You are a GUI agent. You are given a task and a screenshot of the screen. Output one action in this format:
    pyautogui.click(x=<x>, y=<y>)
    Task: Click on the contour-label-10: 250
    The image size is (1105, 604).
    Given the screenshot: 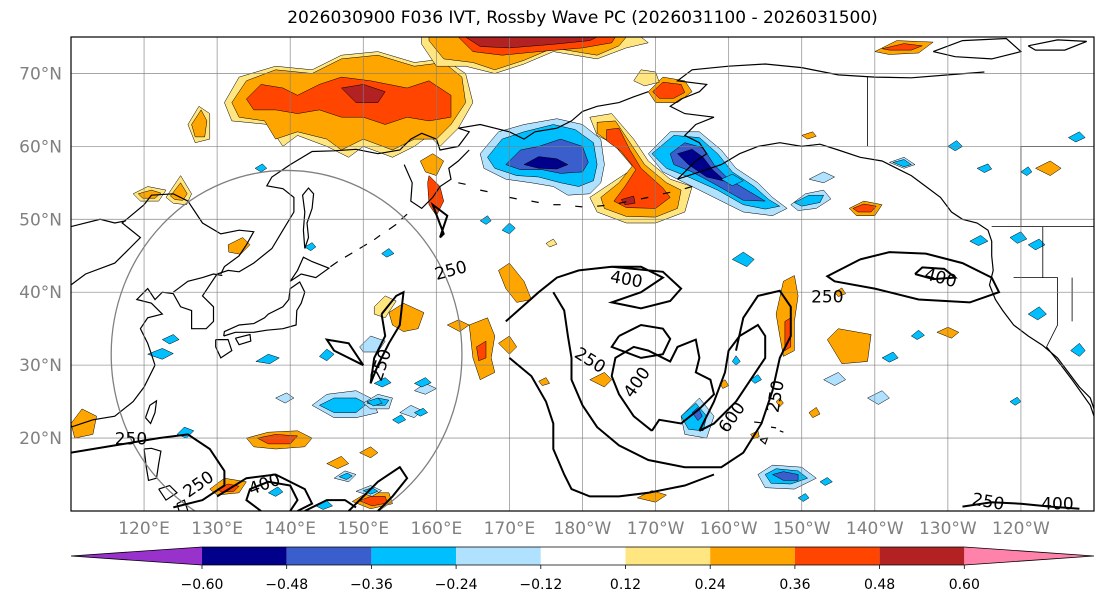 What is the action you would take?
    pyautogui.click(x=827, y=297)
    